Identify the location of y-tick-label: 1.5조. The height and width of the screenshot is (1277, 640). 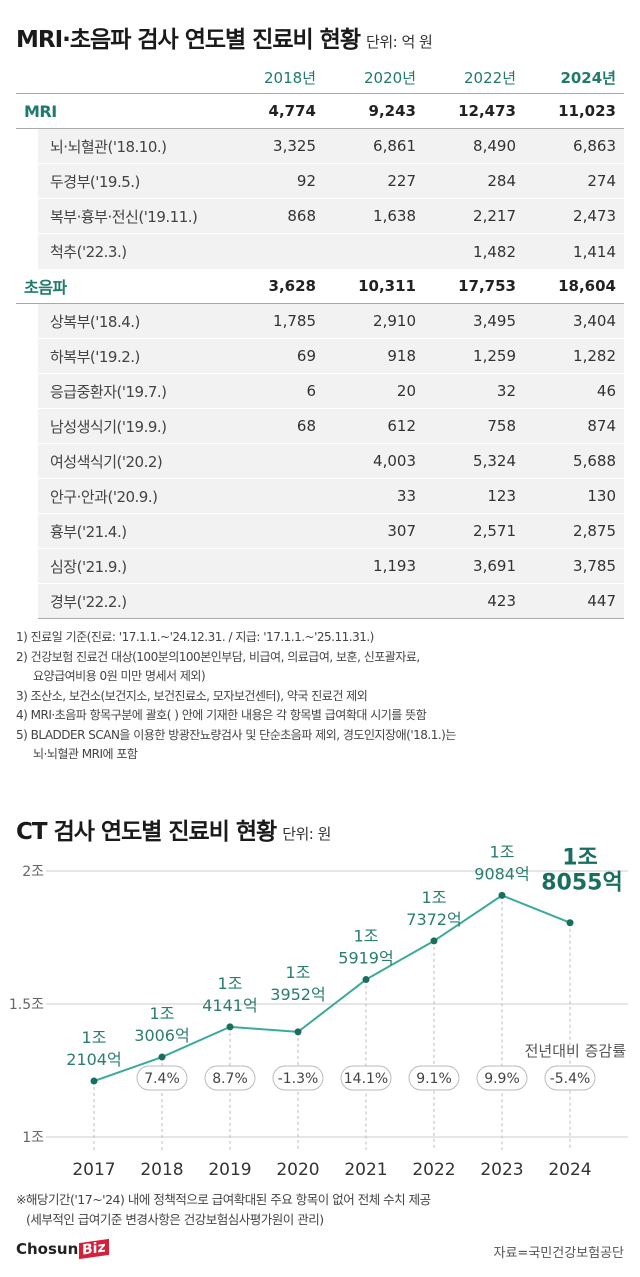
(26, 1005).